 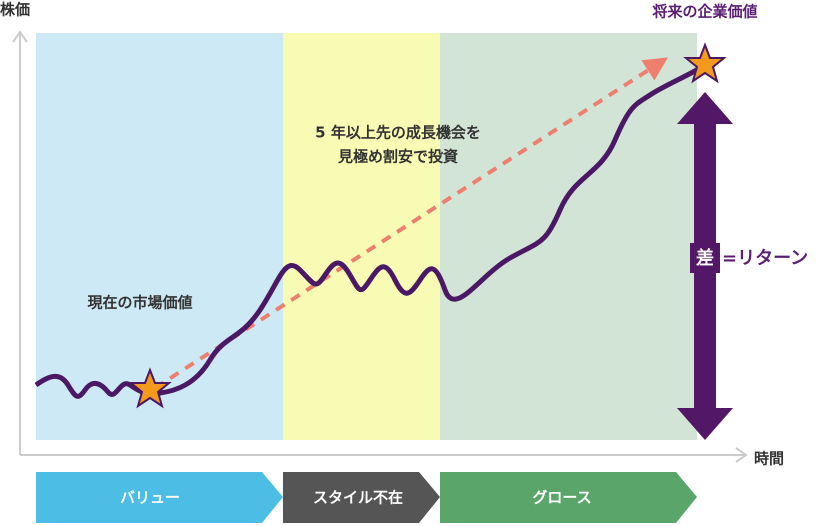 What do you see at coordinates (705, 63) in the screenshot?
I see `star-future` at bounding box center [705, 63].